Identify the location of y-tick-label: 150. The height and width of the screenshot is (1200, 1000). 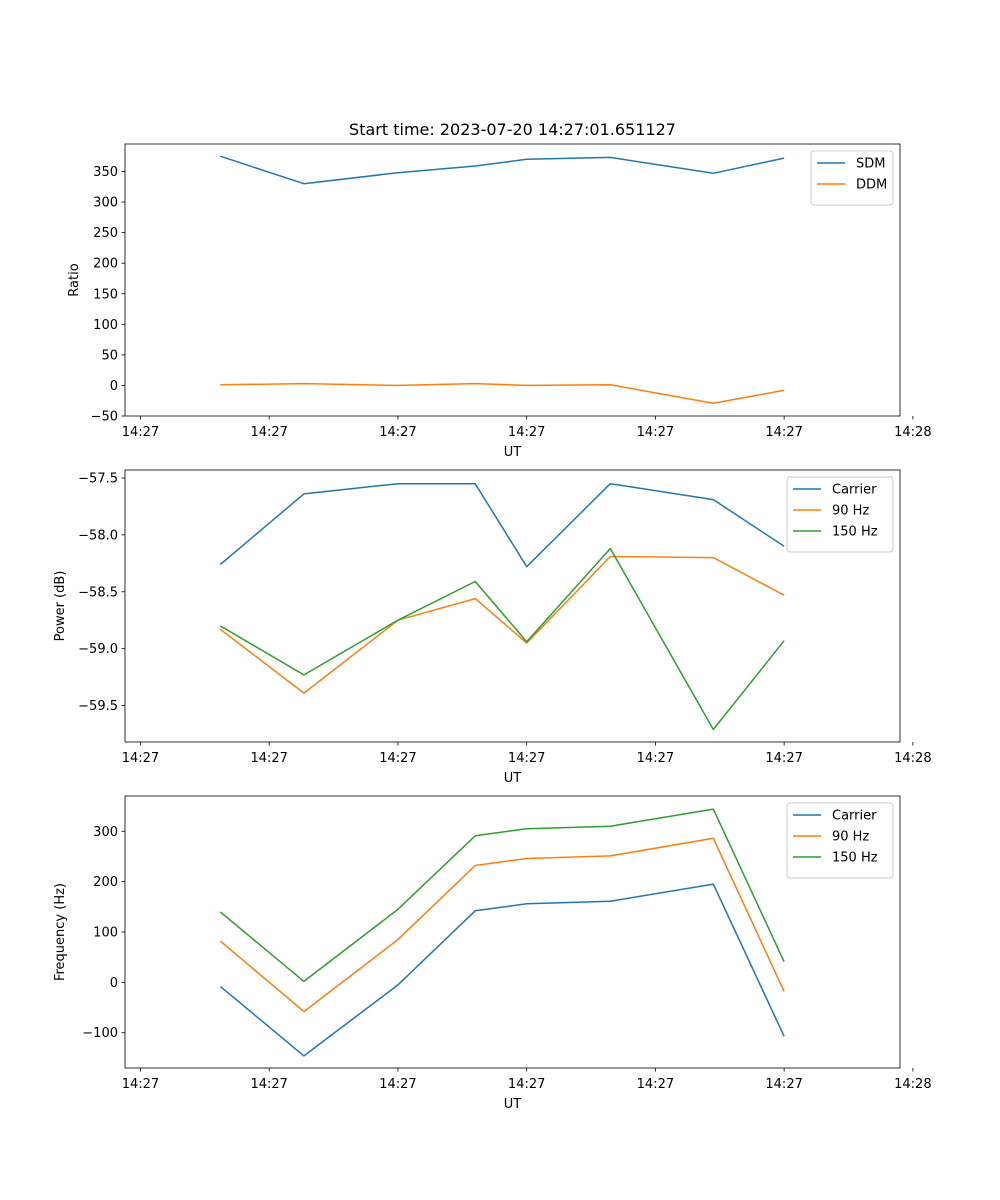
(105, 294).